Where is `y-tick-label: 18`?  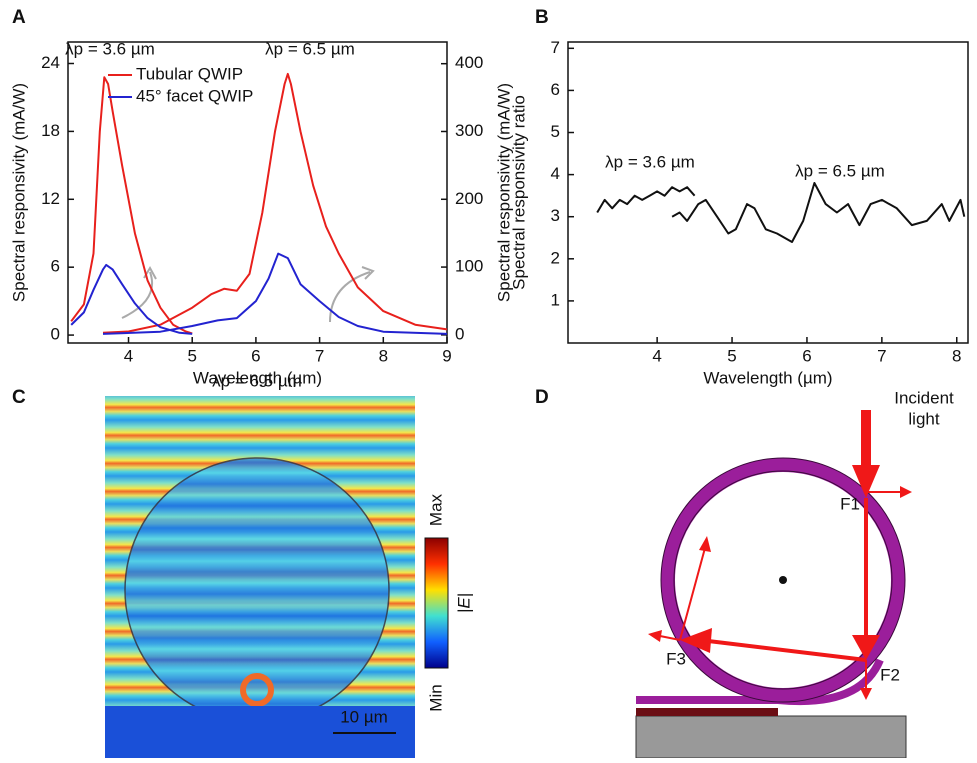
y-tick-label: 18 is located at coordinates (50, 130).